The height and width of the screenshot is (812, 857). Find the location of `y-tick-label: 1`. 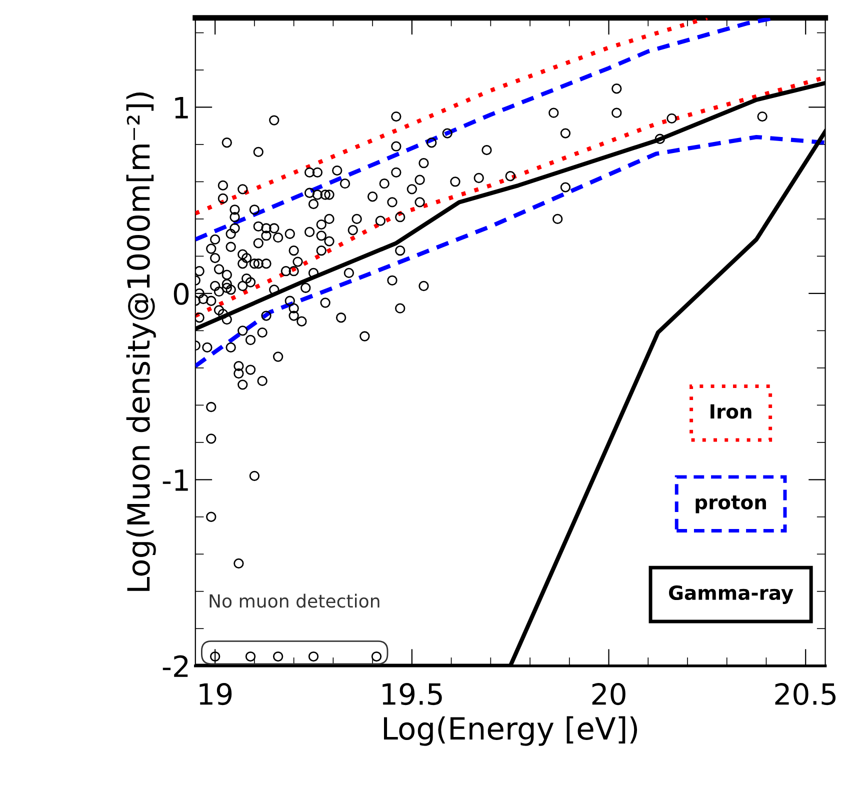

y-tick-label: 1 is located at coordinates (181, 107).